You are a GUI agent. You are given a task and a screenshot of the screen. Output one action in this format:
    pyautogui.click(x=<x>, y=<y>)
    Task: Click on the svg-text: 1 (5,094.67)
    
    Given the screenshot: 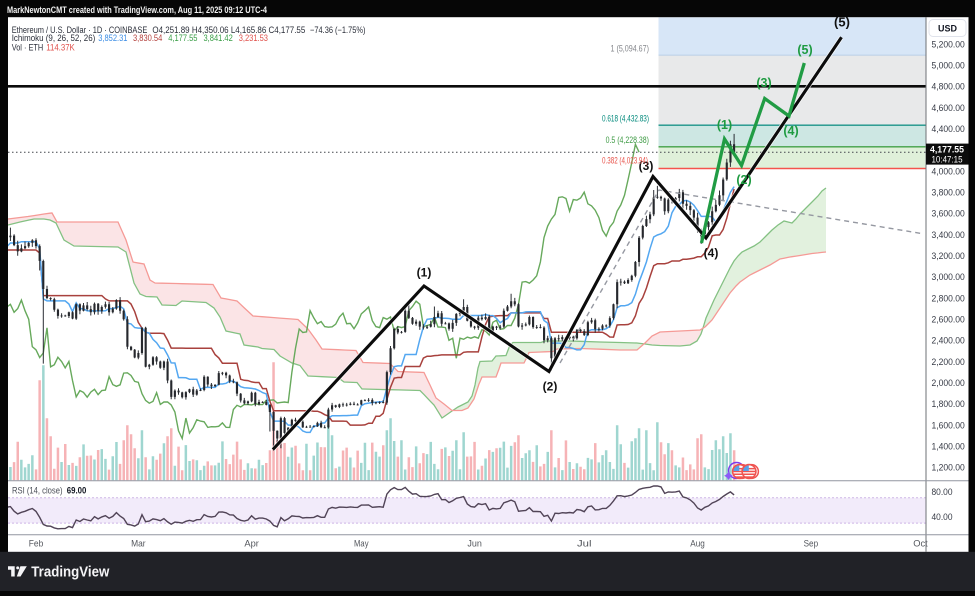 What is the action you would take?
    pyautogui.click(x=630, y=48)
    